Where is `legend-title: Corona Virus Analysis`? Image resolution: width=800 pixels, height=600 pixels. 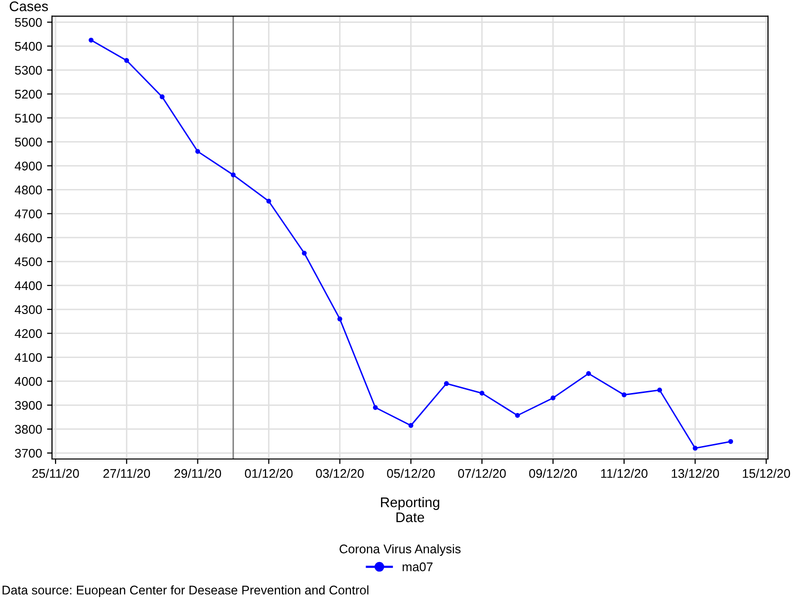
legend-title: Corona Virus Analysis is located at coordinates (400, 550).